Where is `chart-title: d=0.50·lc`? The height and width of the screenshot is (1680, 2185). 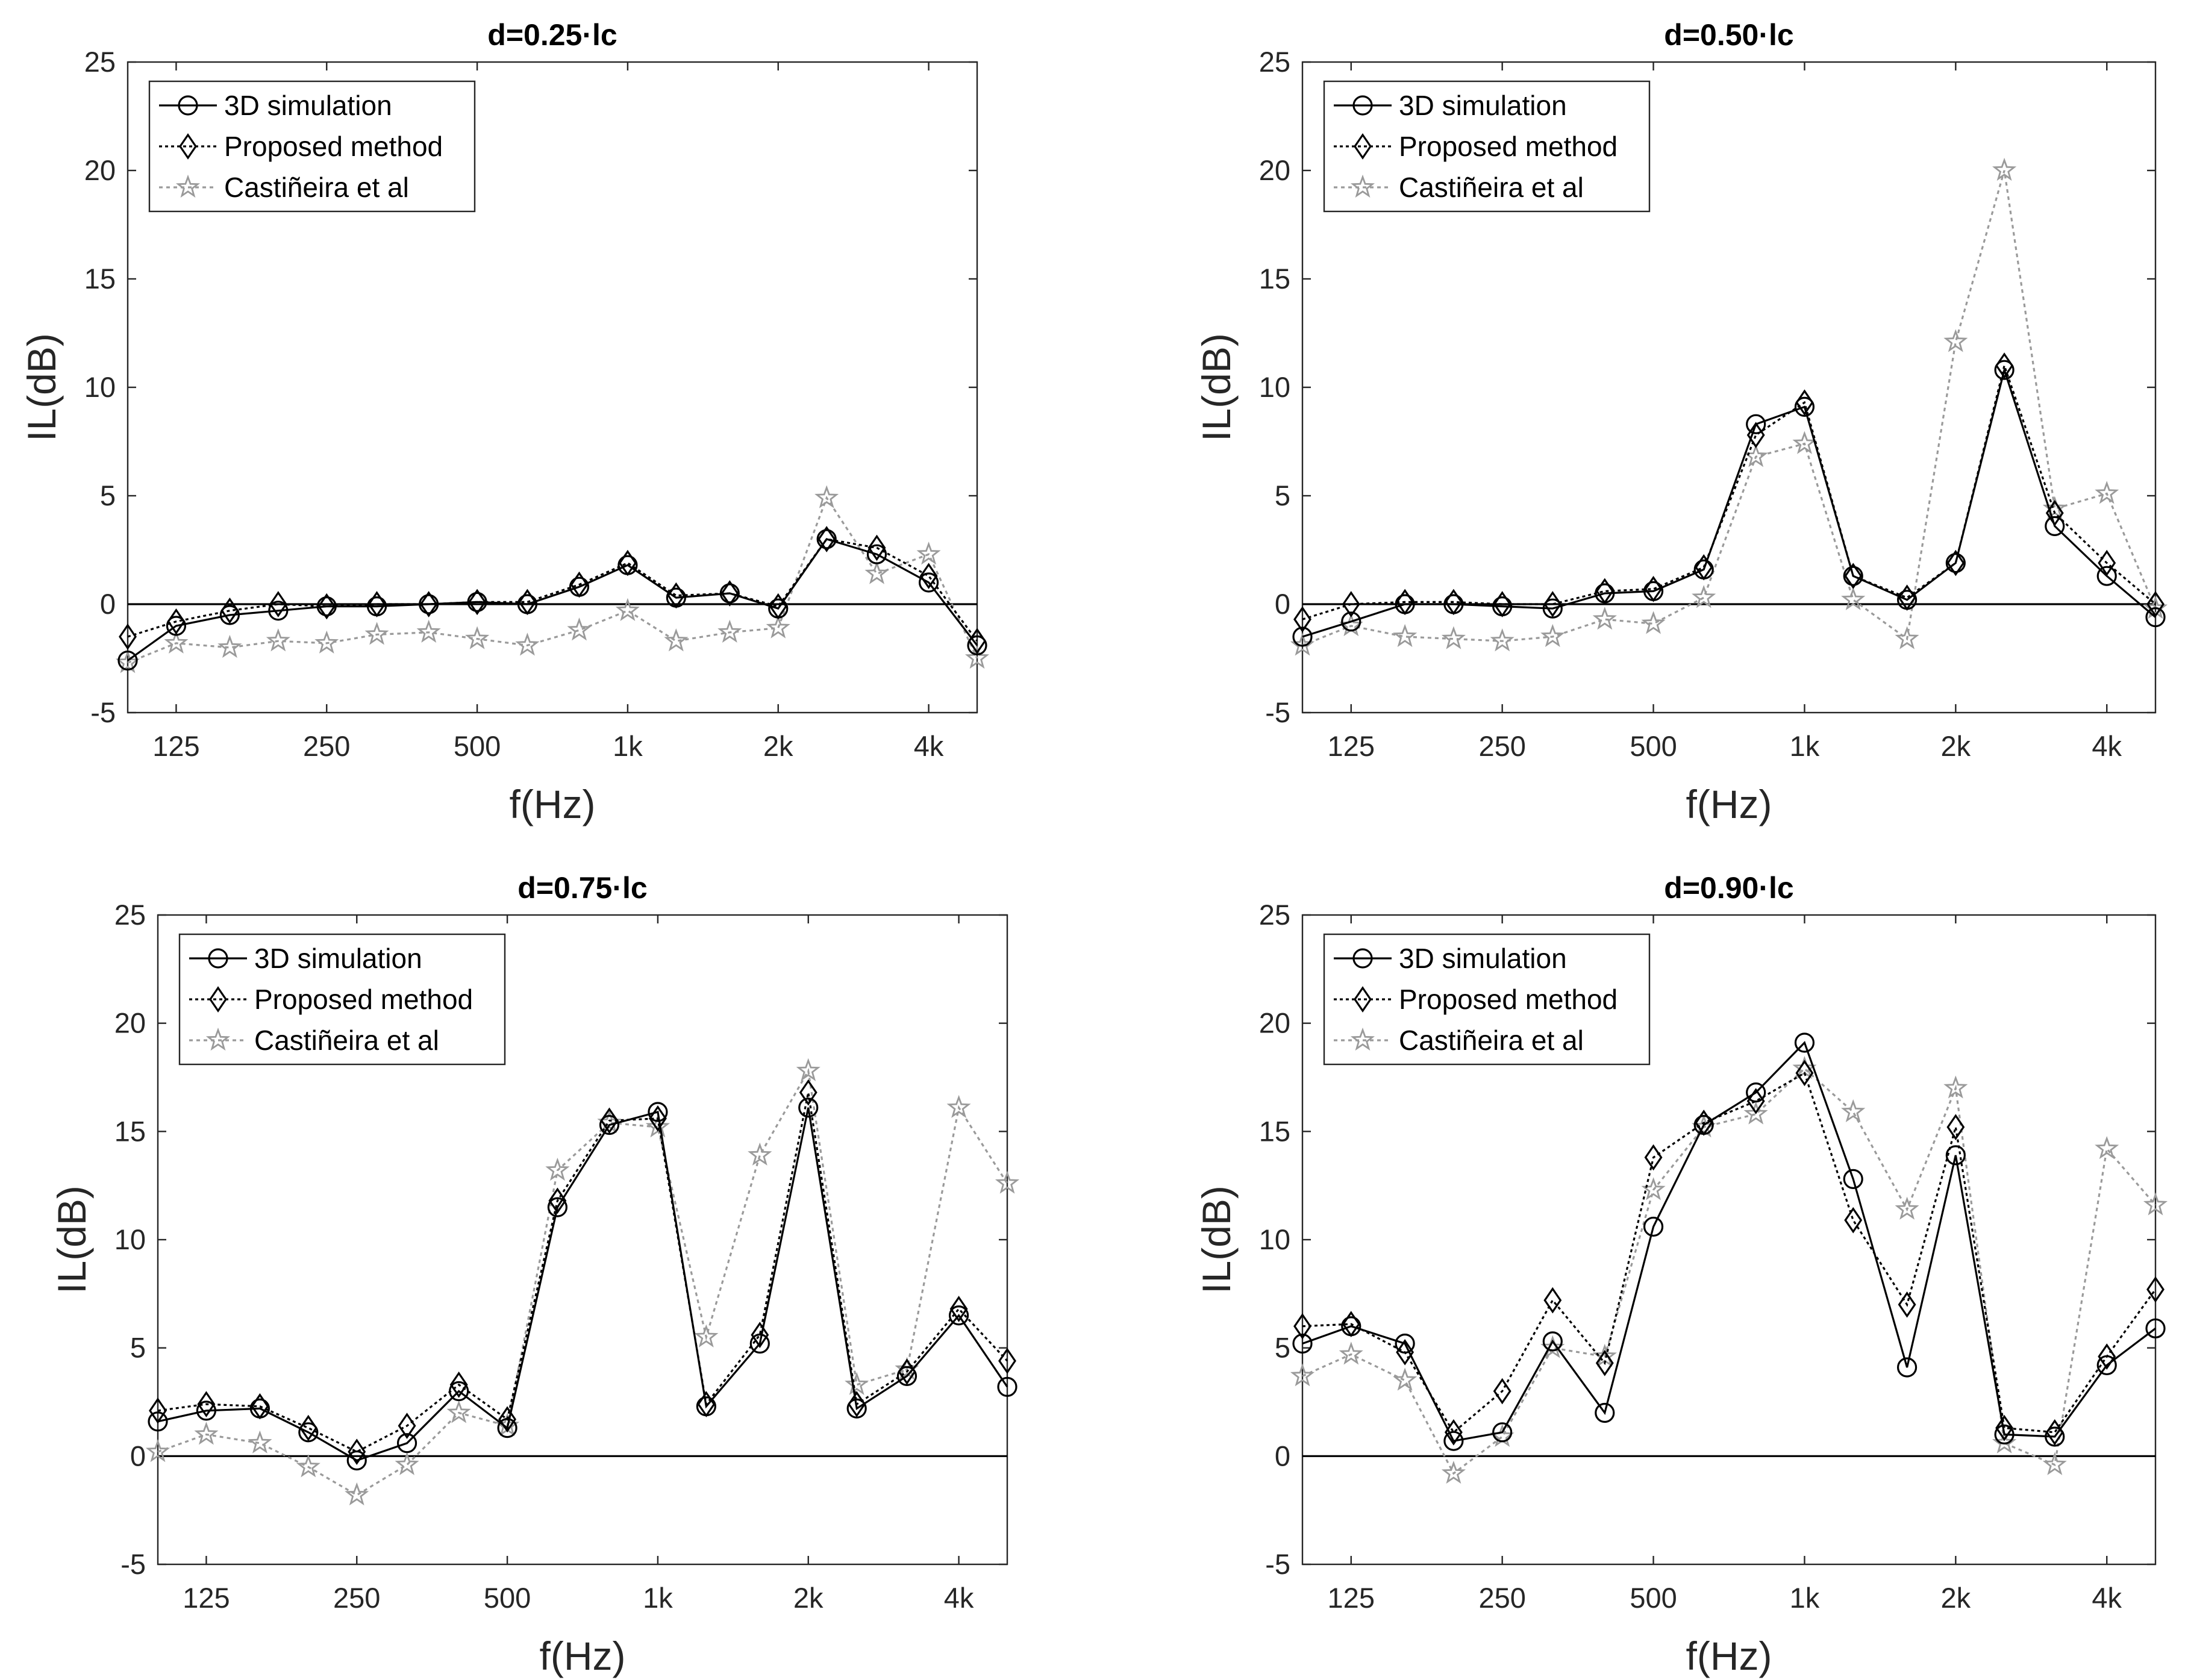
chart-title: d=0.50·lc is located at coordinates (1728, 35).